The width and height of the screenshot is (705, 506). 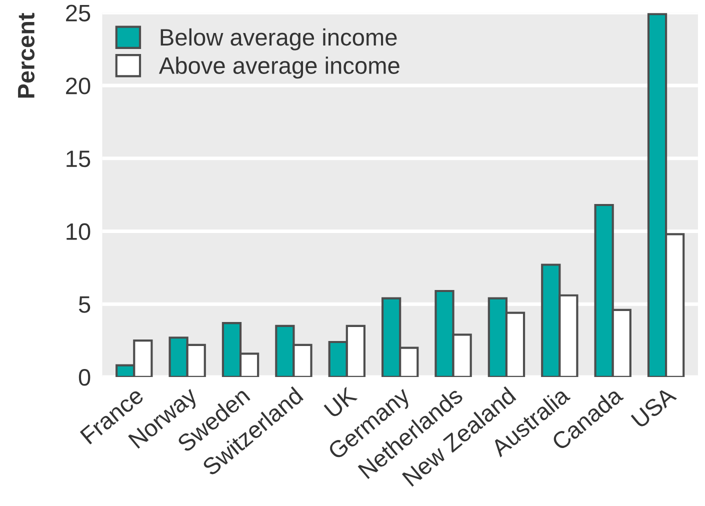 What do you see at coordinates (84, 377) in the screenshot?
I see `y-tick-label: 0` at bounding box center [84, 377].